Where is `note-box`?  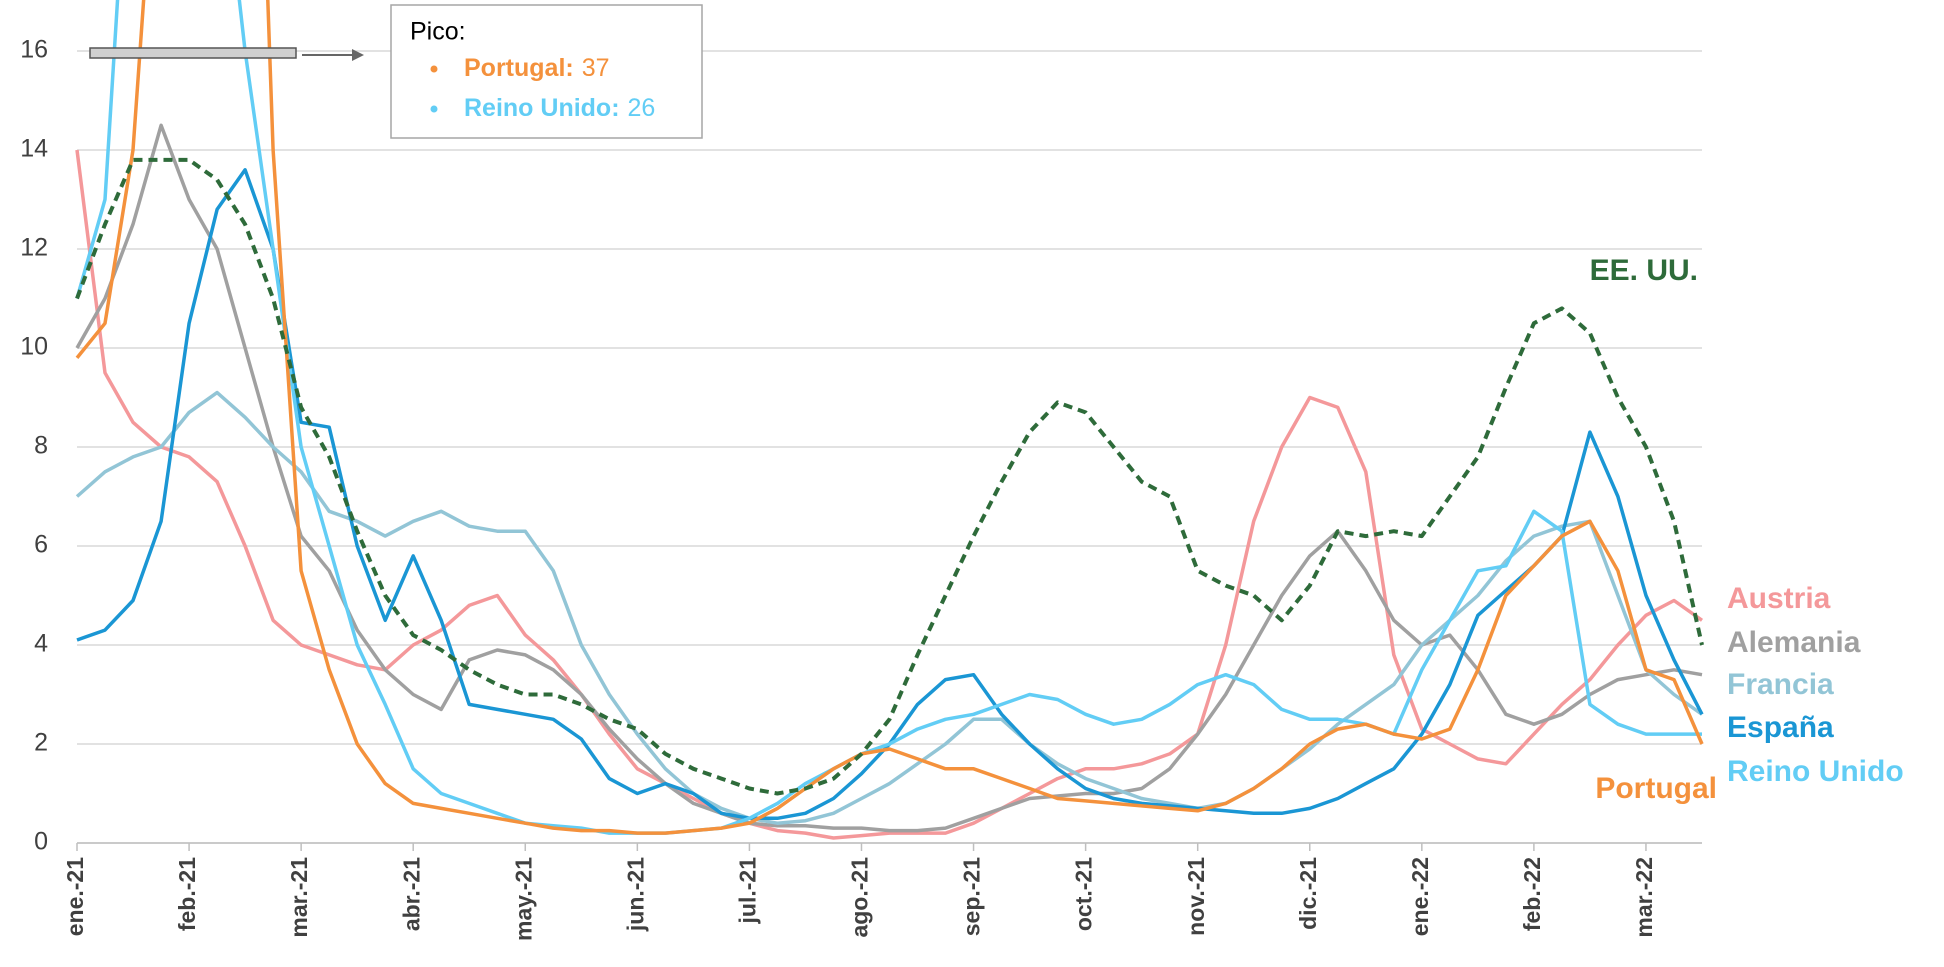 note-box is located at coordinates (546, 71).